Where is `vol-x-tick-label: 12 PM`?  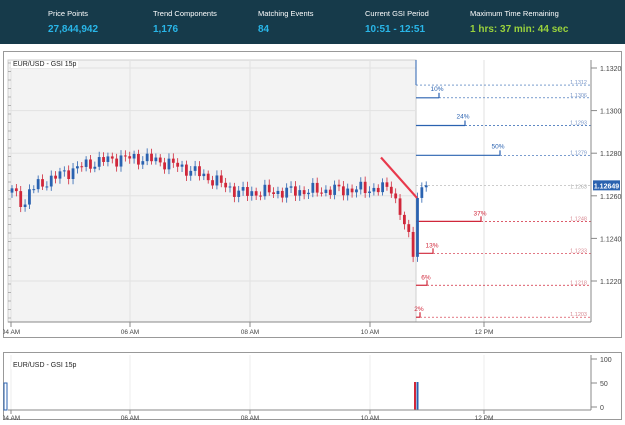
vol-x-tick-label: 12 PM is located at coordinates (484, 417).